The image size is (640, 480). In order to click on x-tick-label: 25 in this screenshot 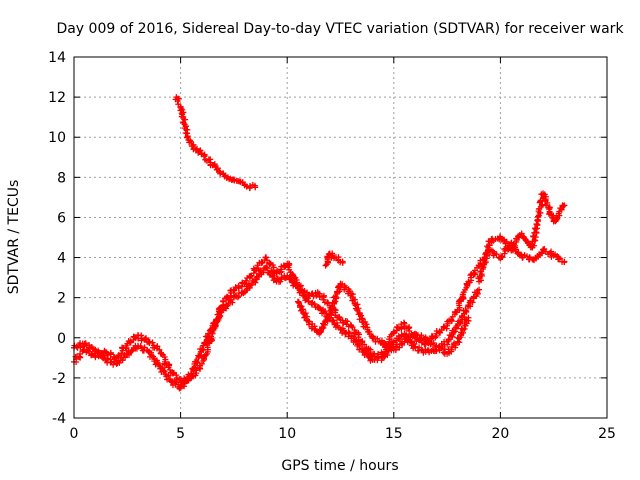, I will do `click(607, 434)`.